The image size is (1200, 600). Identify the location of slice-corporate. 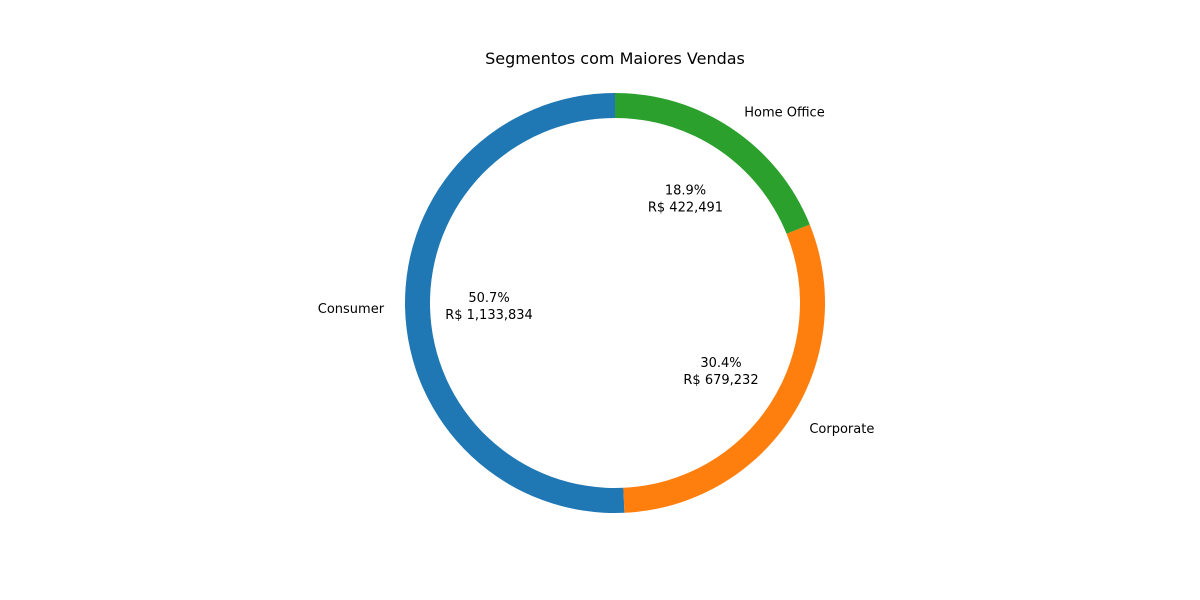
(724, 368).